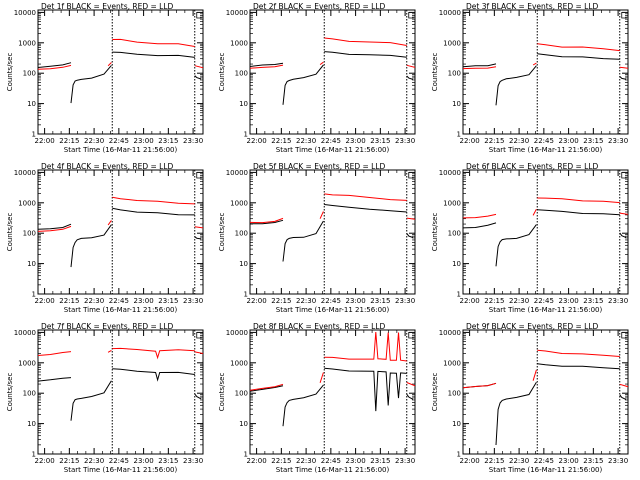 The image size is (640, 480). What do you see at coordinates (333, 150) in the screenshot?
I see `x-axis-label: Start Time (16-Mar-11 21:56:00)` at bounding box center [333, 150].